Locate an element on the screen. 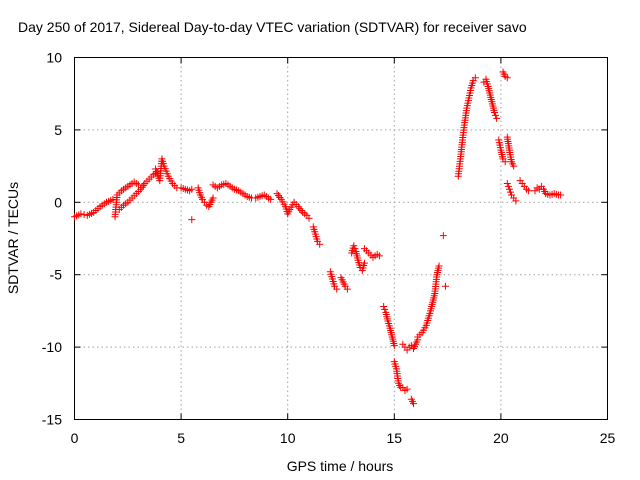 This screenshot has height=480, width=640. x-tick-label: 0 is located at coordinates (75, 438).